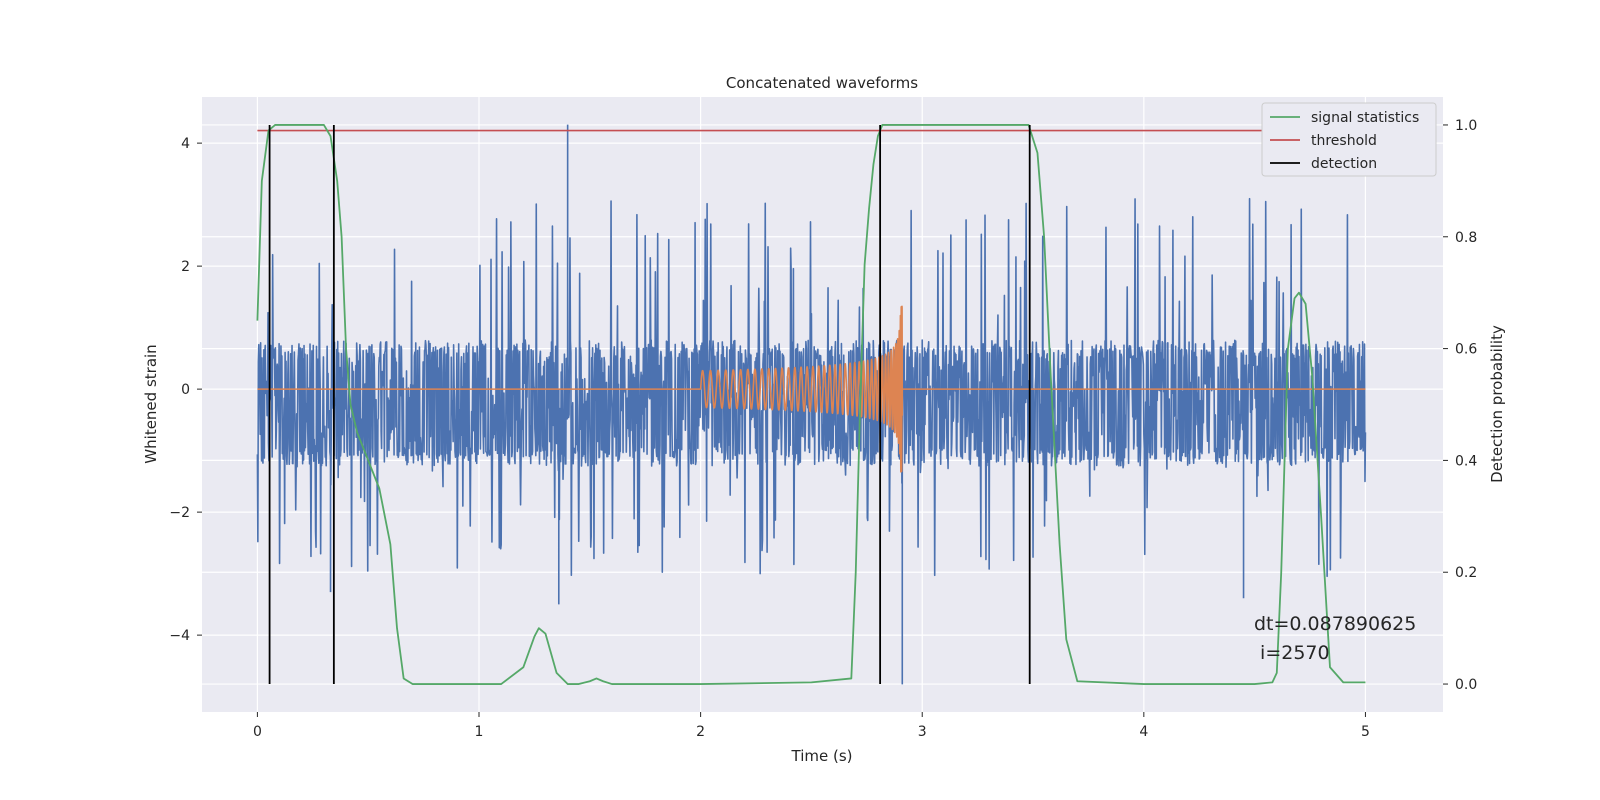 The image size is (1600, 800). Describe the element at coordinates (1466, 126) in the screenshot. I see `y2-tick-label-0: 1.0` at that location.